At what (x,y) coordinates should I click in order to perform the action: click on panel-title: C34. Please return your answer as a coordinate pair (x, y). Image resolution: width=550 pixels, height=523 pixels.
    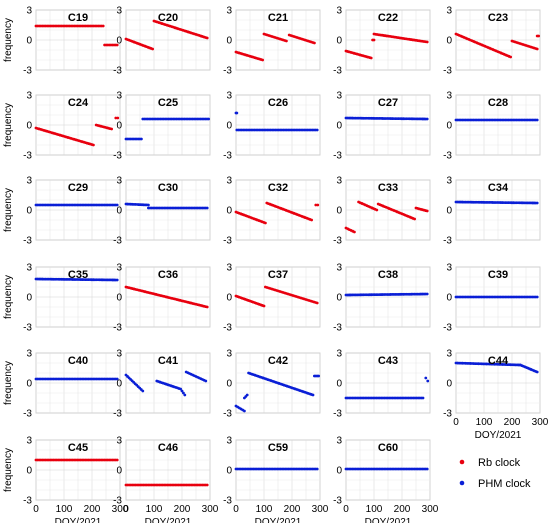
    Looking at the image, I should click on (498, 188).